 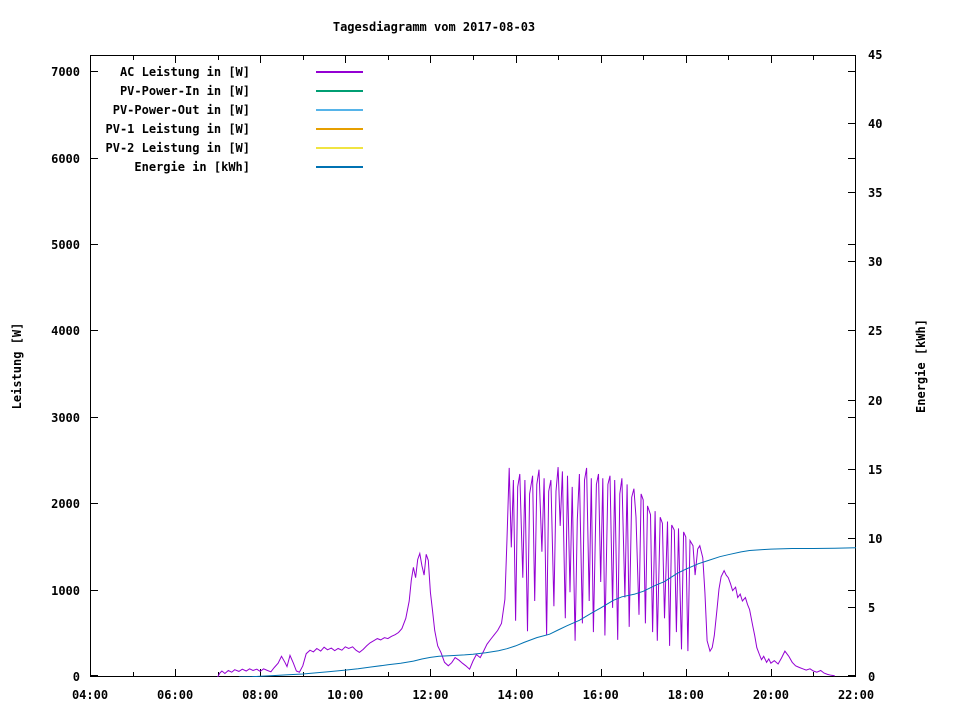 What do you see at coordinates (872, 607) in the screenshot?
I see `y2-tick-label: 5` at bounding box center [872, 607].